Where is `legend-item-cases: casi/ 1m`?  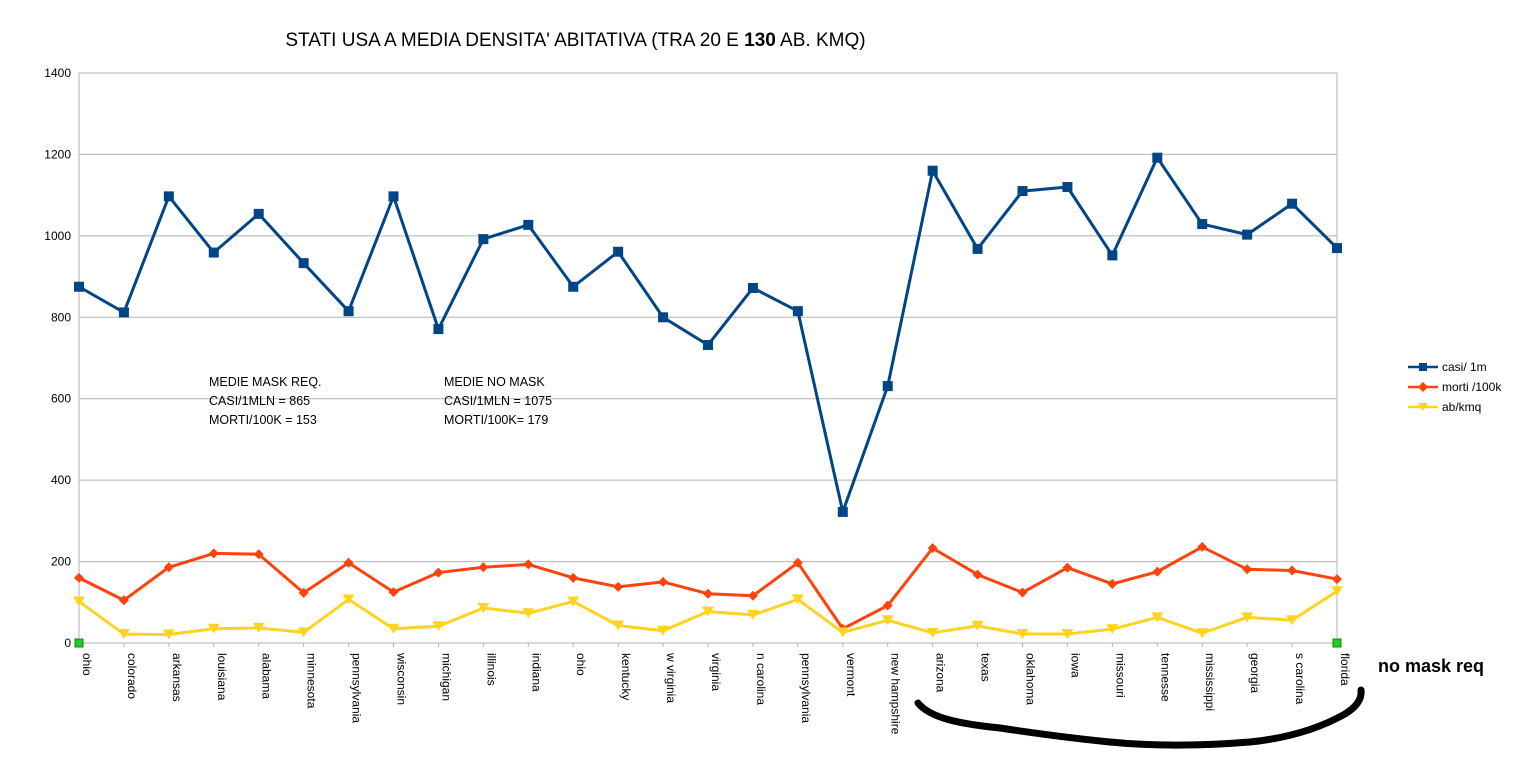
legend-item-cases: casi/ 1m is located at coordinates (1454, 367).